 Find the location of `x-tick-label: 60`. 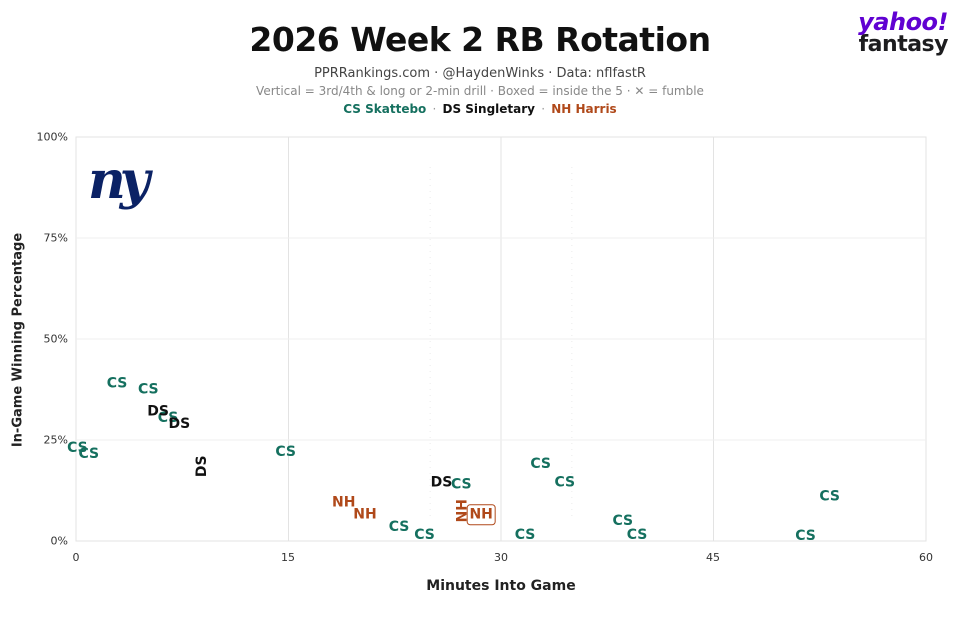

x-tick-label: 60 is located at coordinates (926, 557).